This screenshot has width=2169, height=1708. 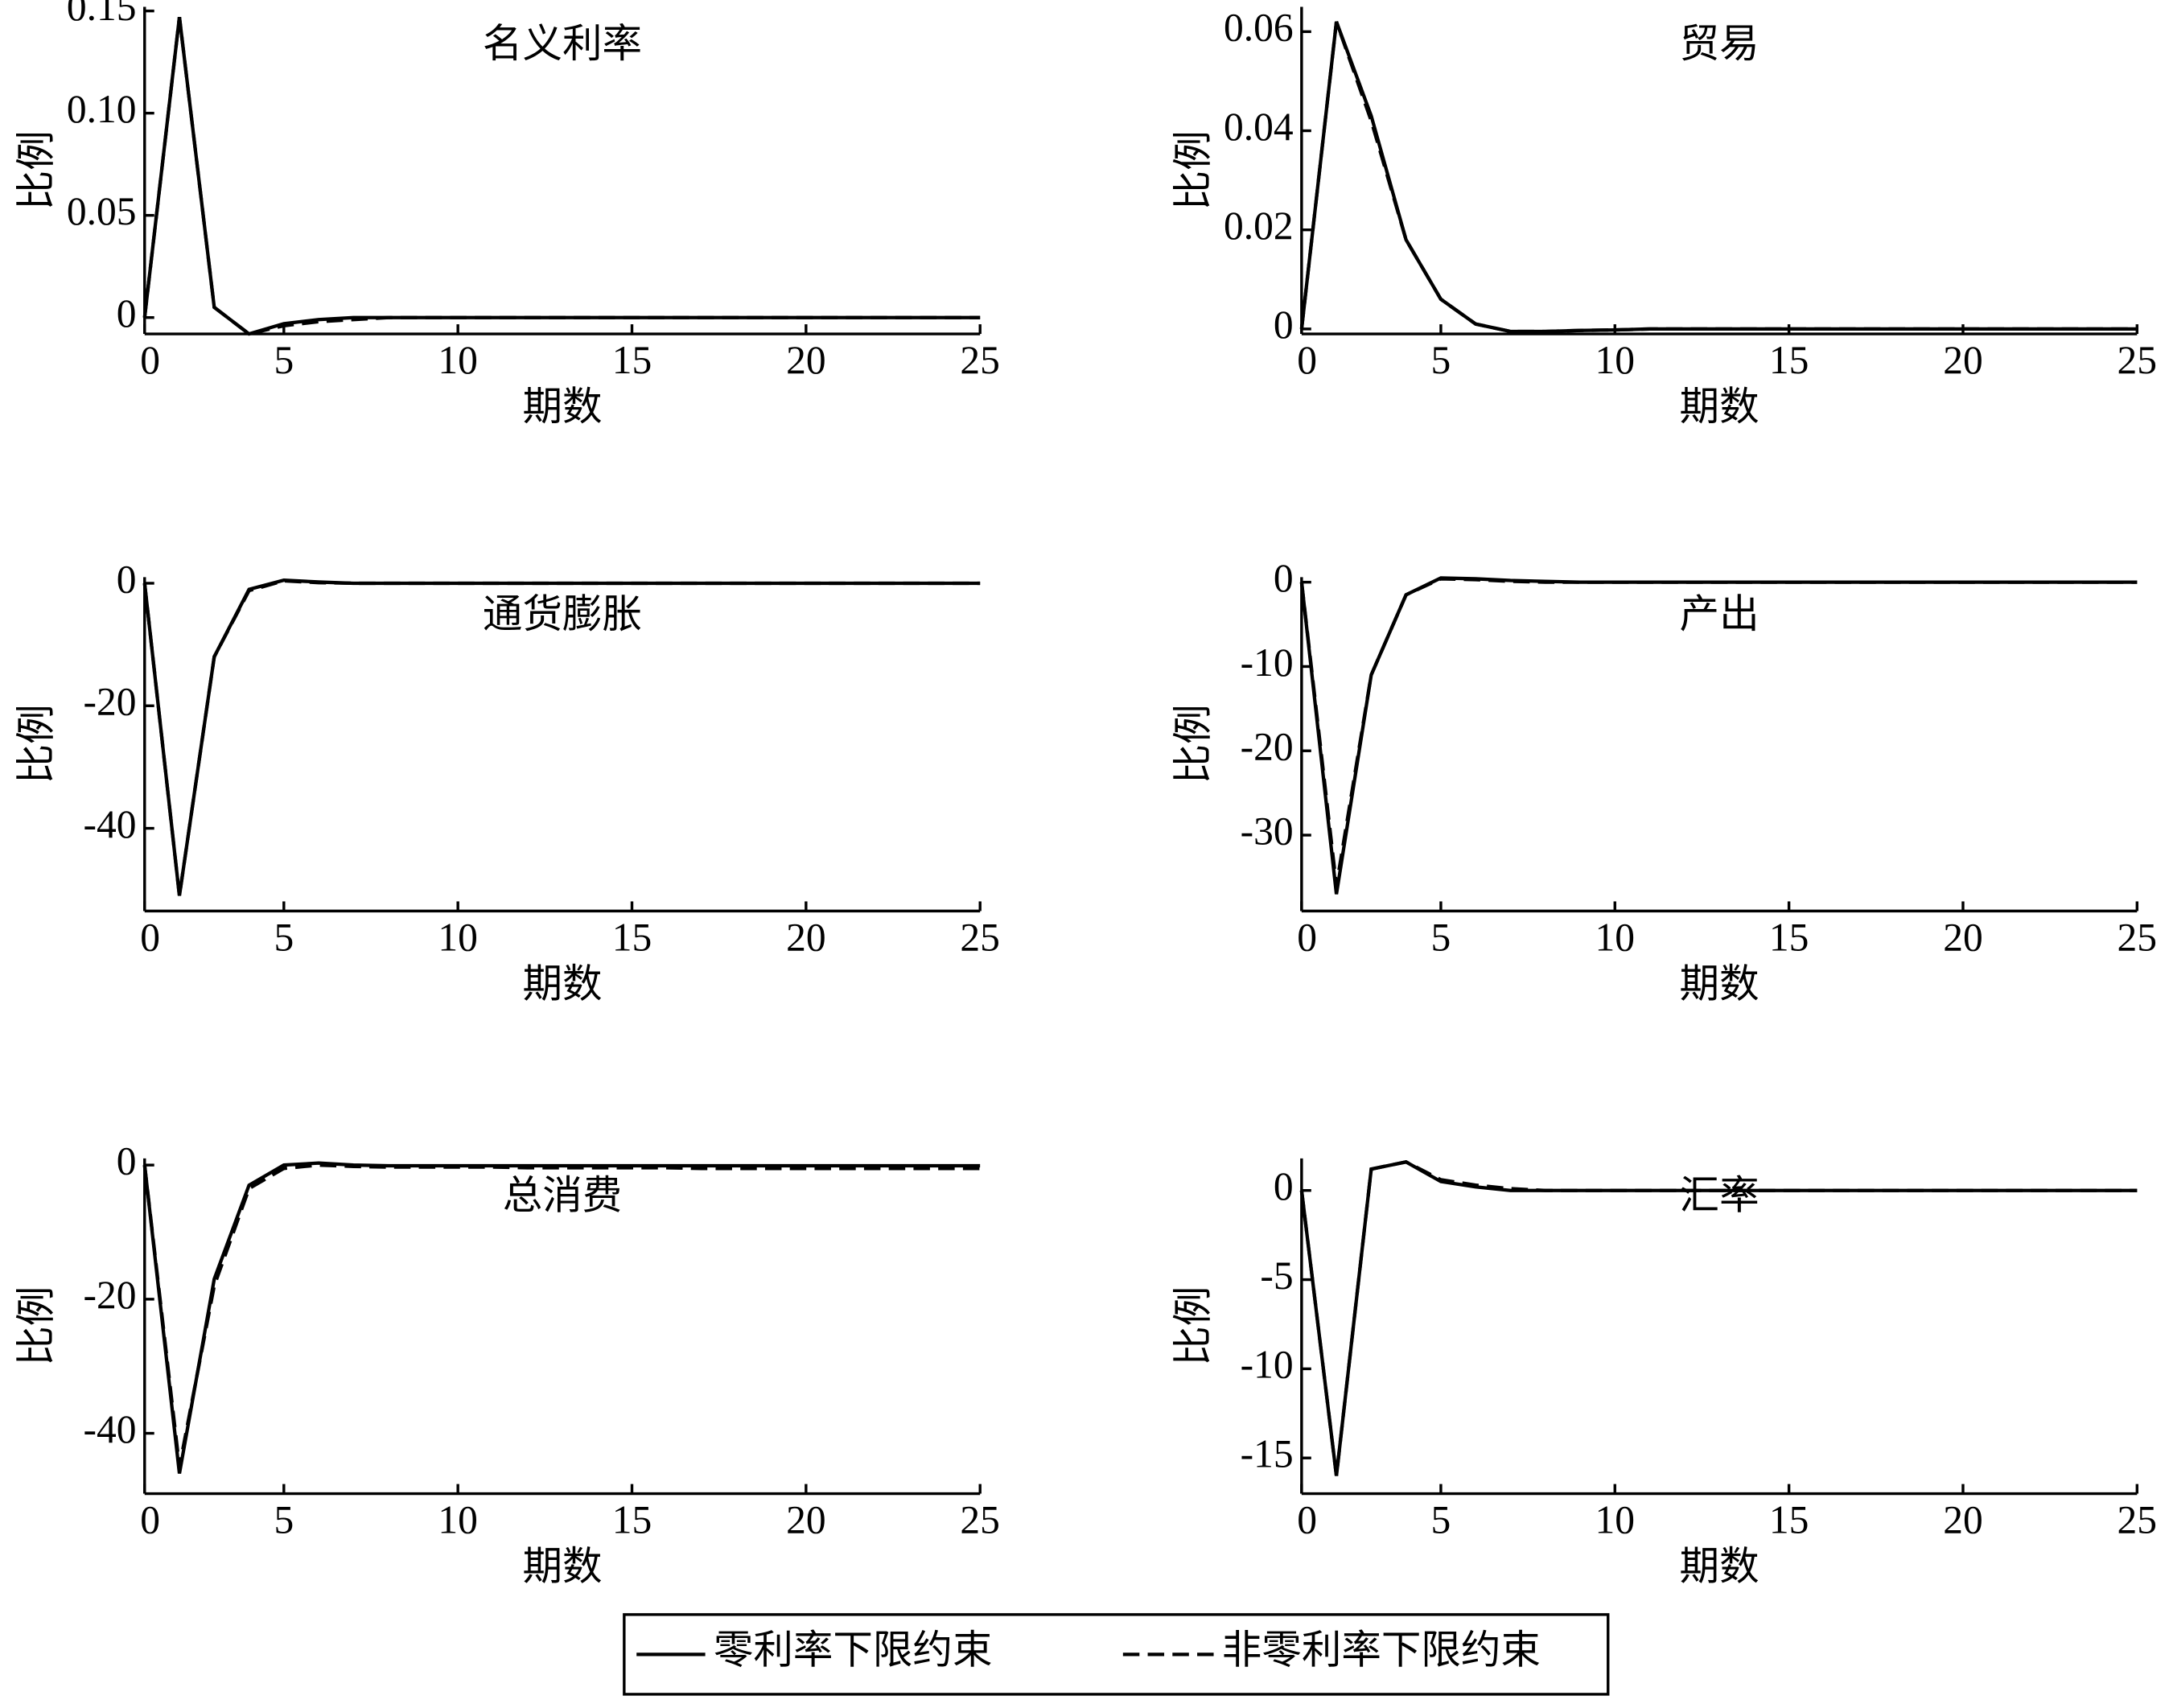 What do you see at coordinates (1719, 1195) in the screenshot?
I see `subplot-title: 汇率` at bounding box center [1719, 1195].